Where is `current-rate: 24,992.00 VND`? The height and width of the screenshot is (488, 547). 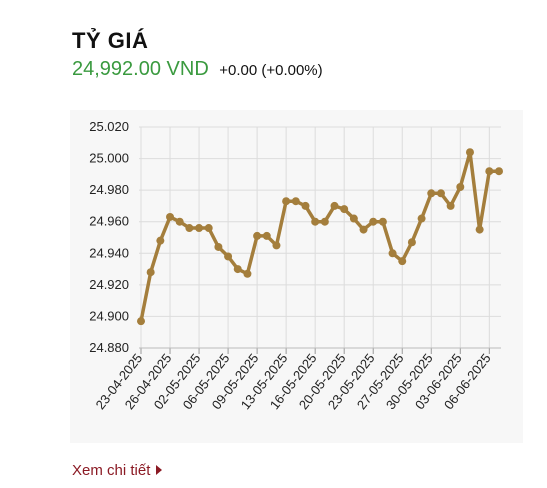 current-rate: 24,992.00 VND is located at coordinates (140, 69).